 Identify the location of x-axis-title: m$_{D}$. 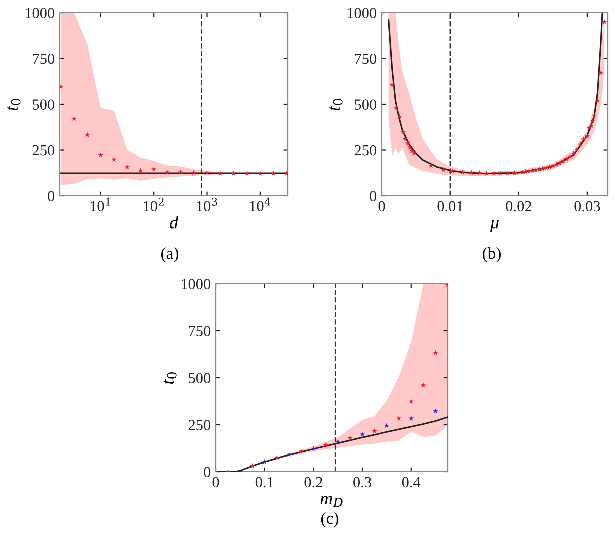
(331, 502).